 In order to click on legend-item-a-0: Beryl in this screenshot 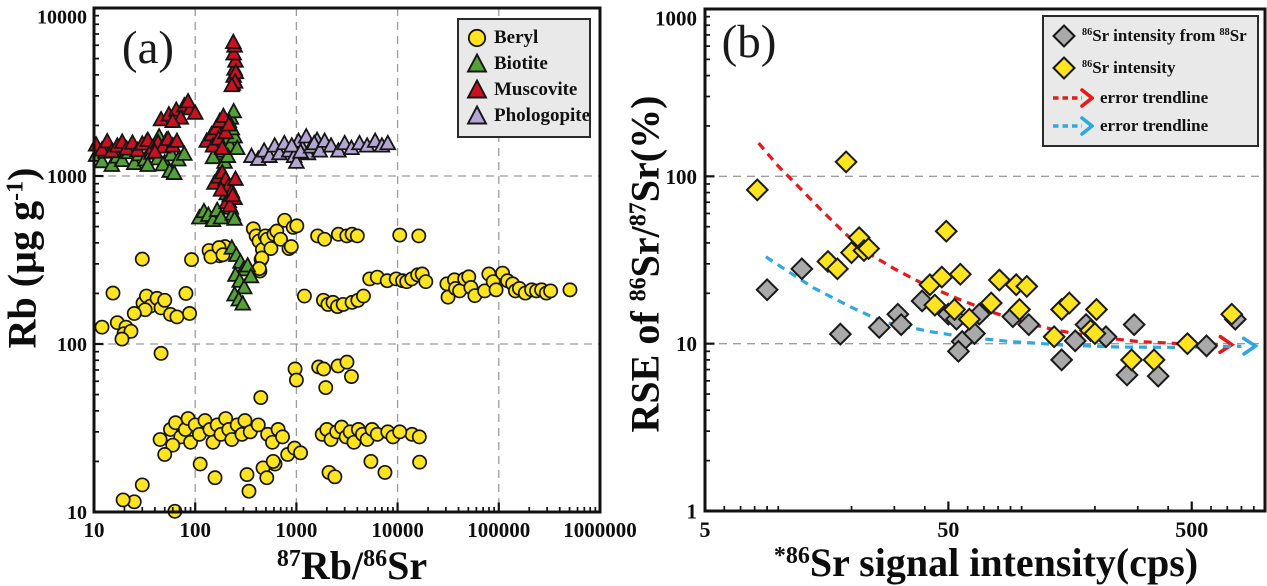, I will do `click(524, 38)`.